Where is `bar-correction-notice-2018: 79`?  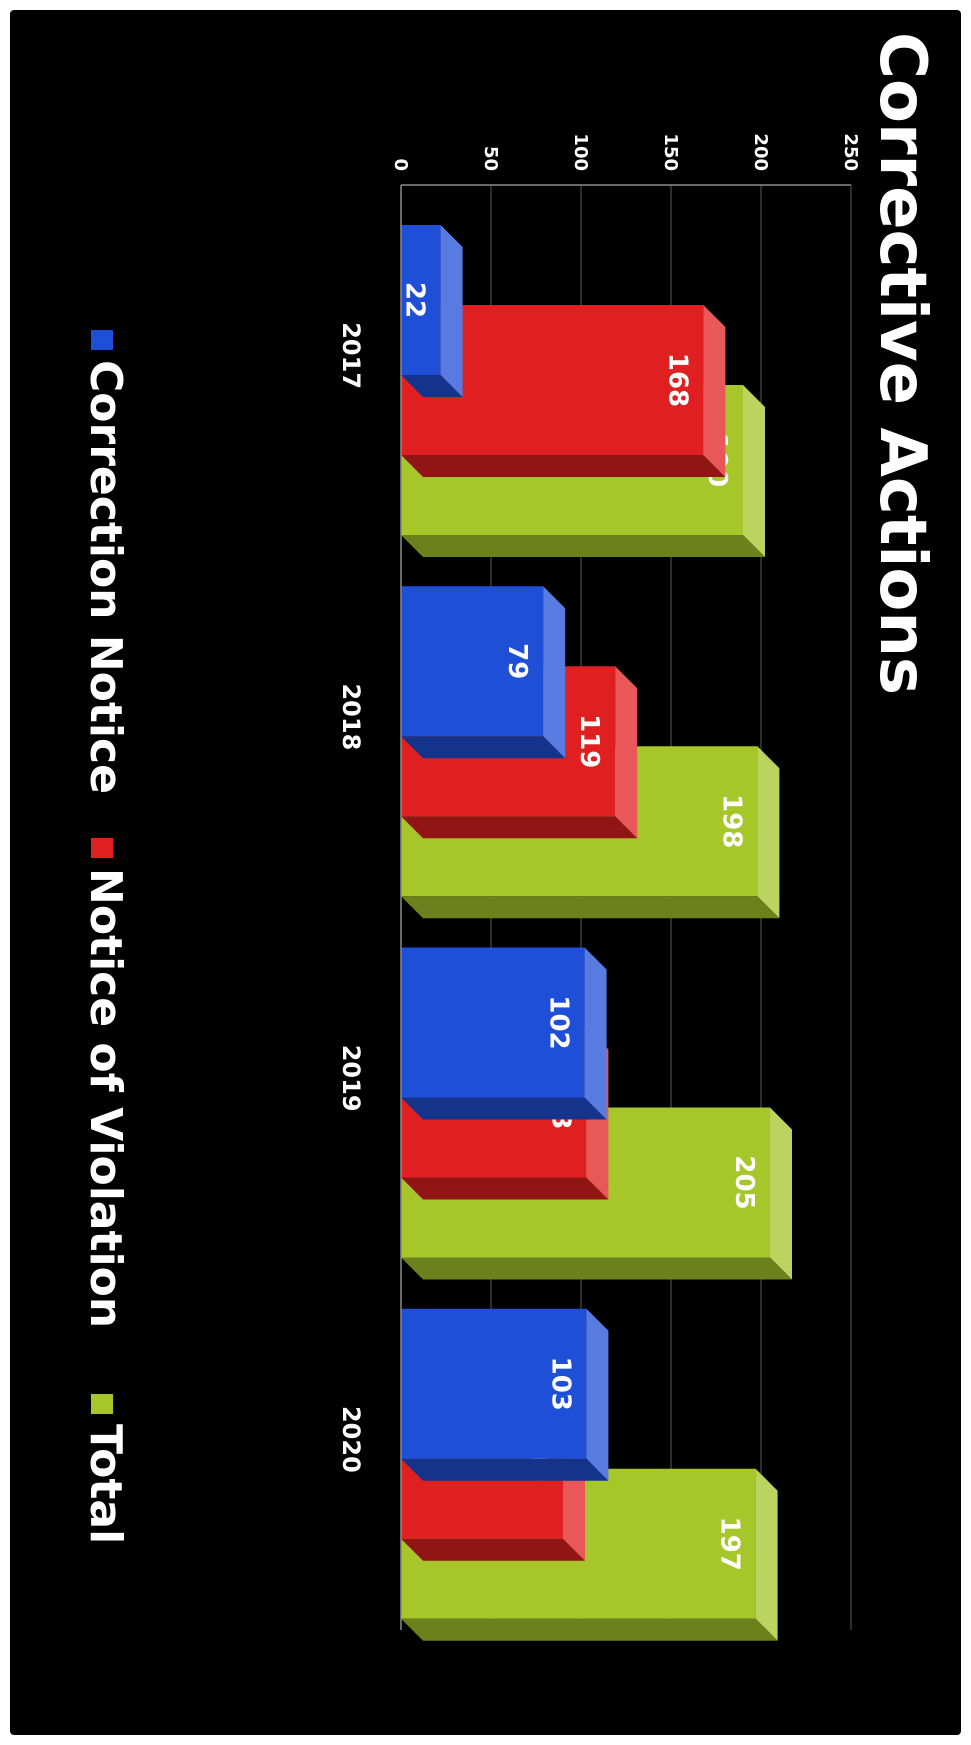 bar-correction-notice-2018: 79 is located at coordinates (483, 672).